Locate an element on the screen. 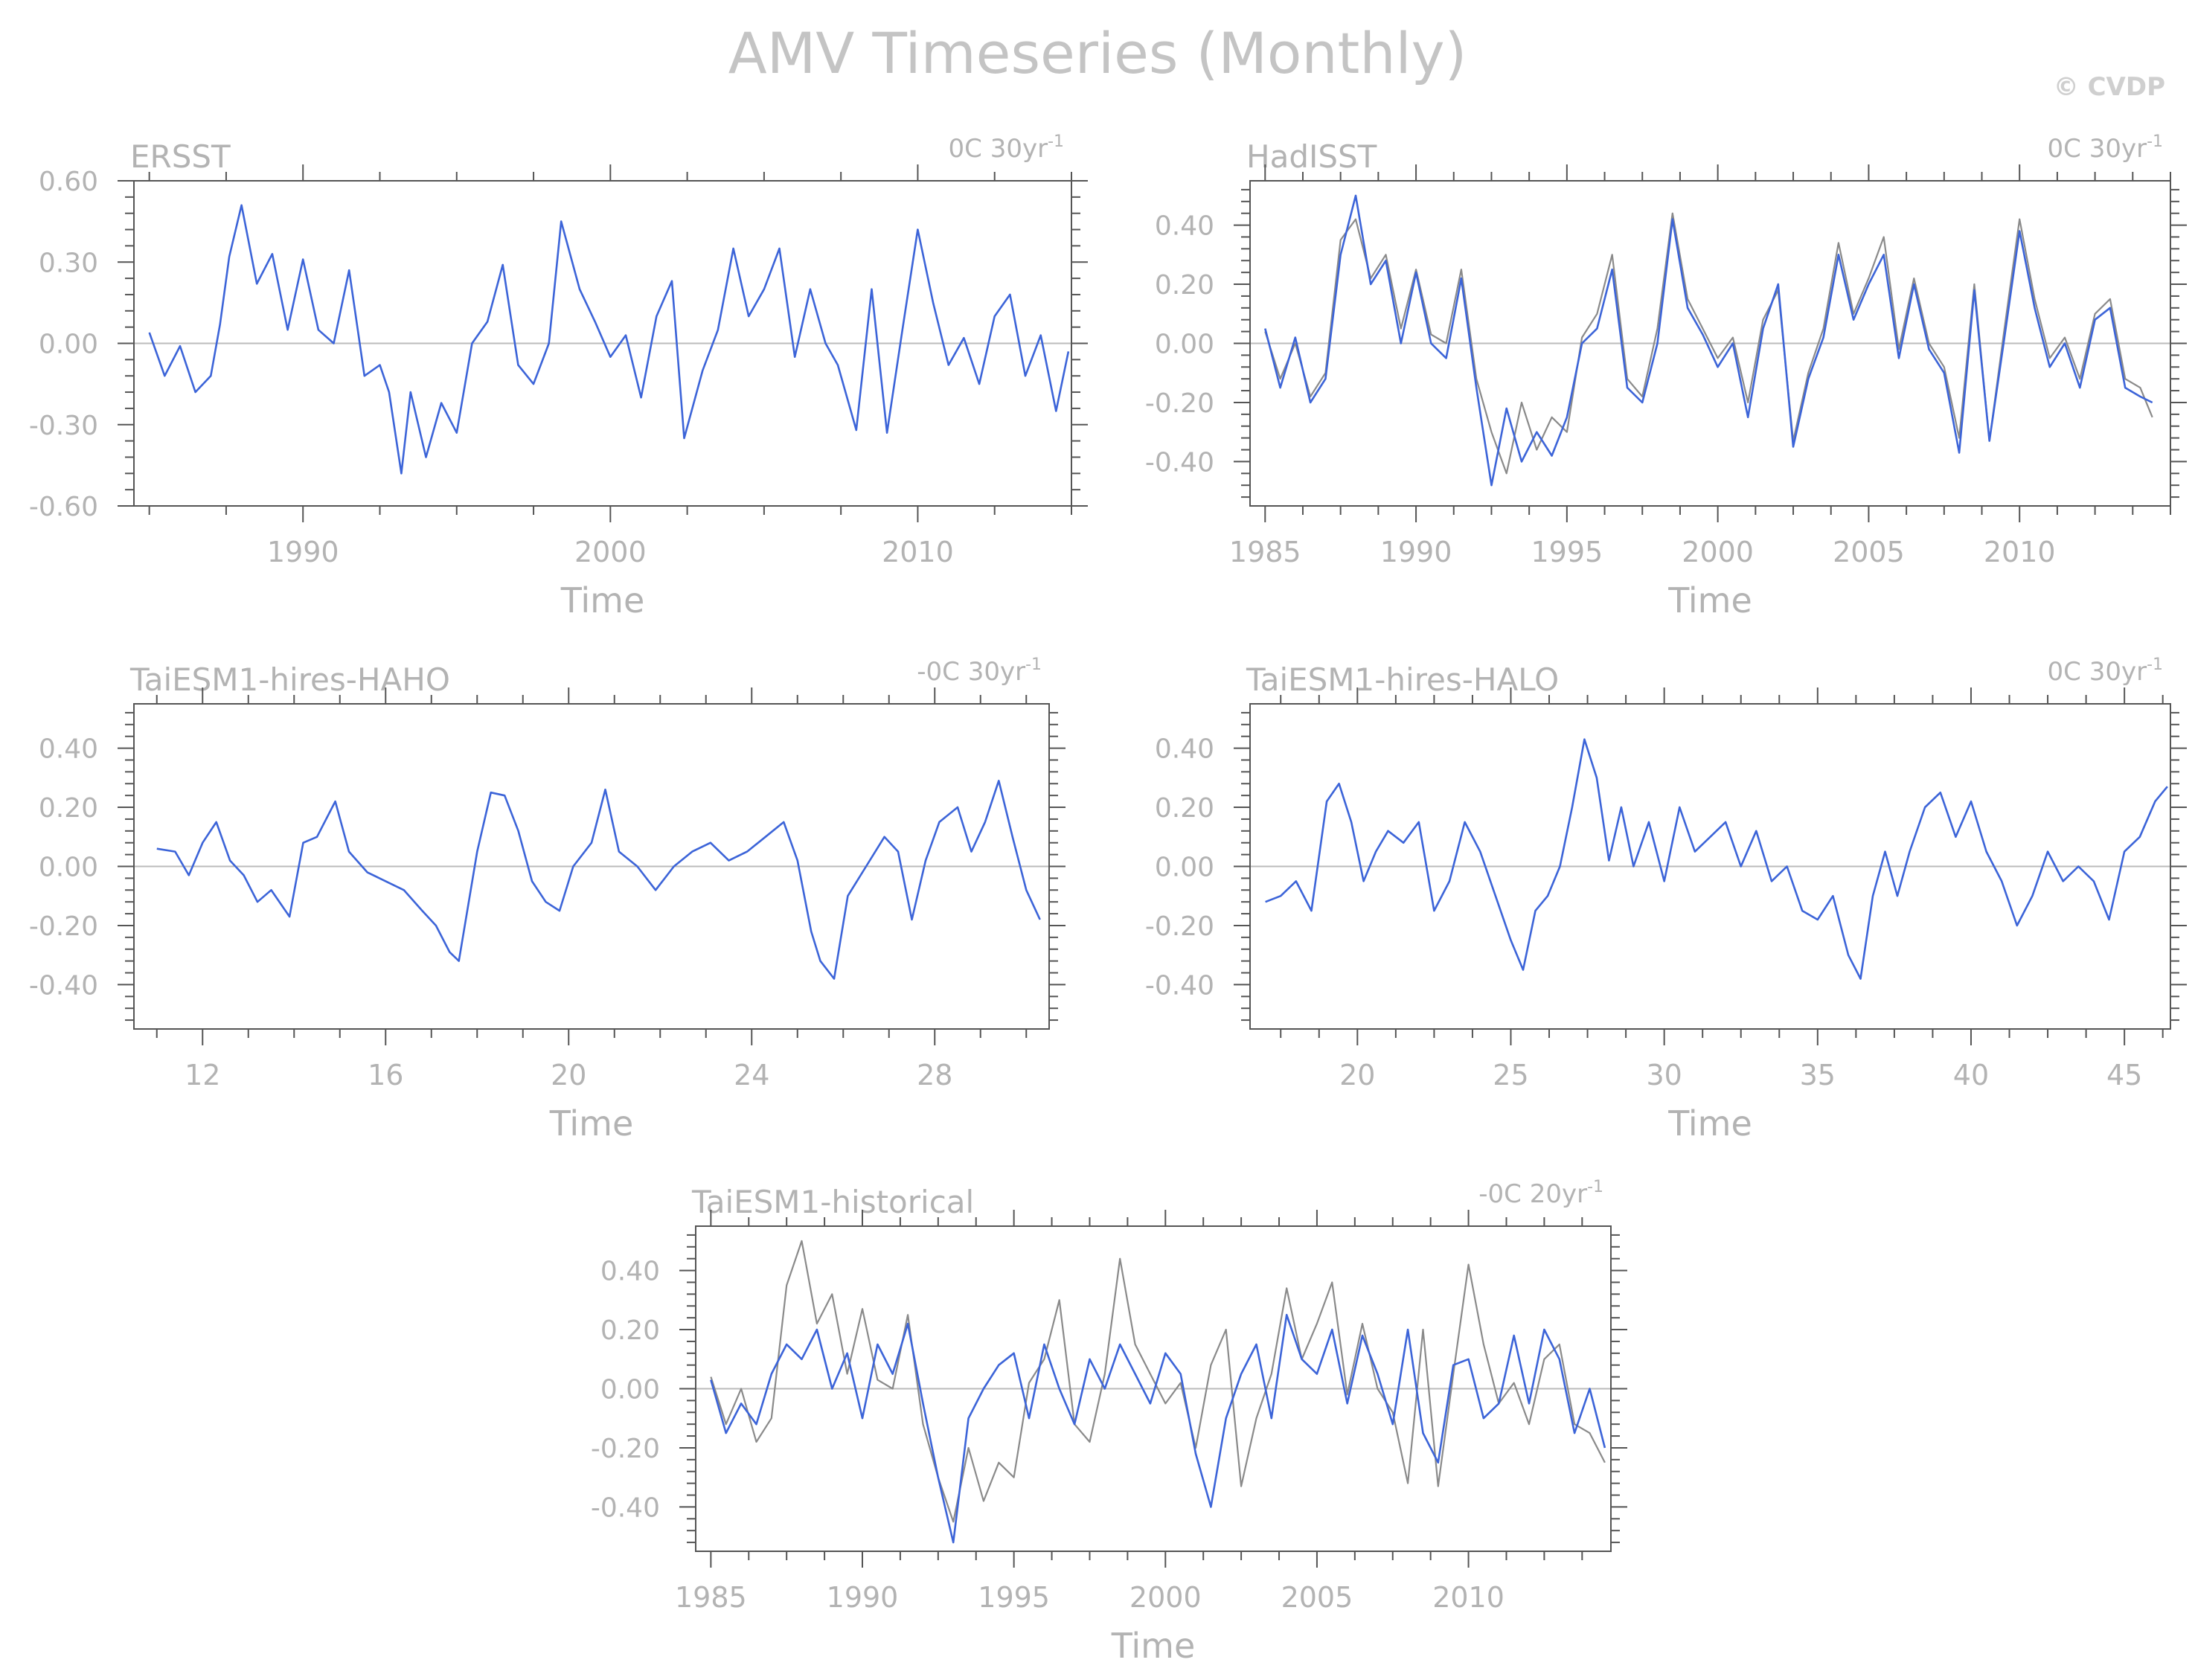 This screenshot has height=1680, width=2195. y-tick-label: 0.30 is located at coordinates (68, 263).